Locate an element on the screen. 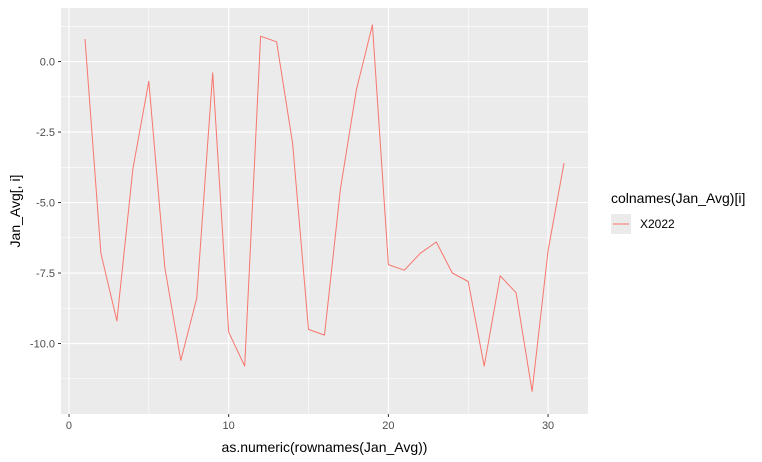  x-tick-label: 30 is located at coordinates (548, 426).